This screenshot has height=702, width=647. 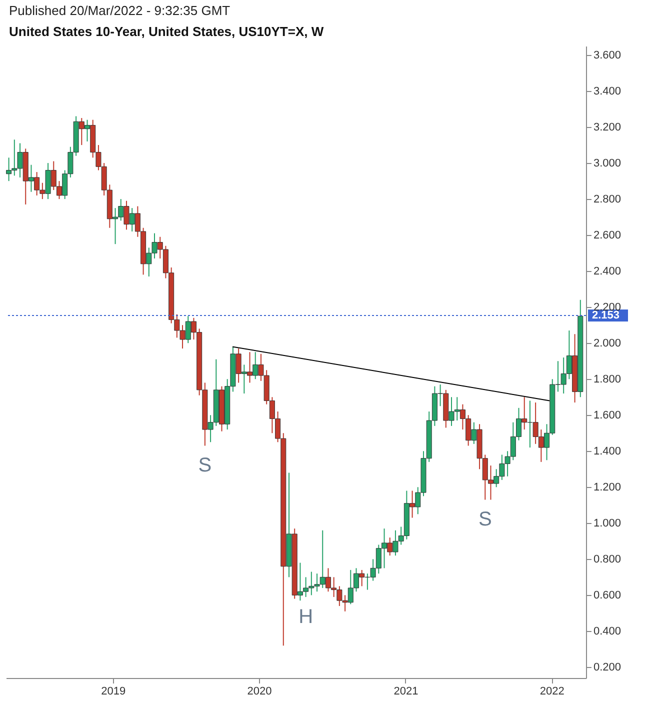 I want to click on y-tick-label: 1.400, so click(x=608, y=452).